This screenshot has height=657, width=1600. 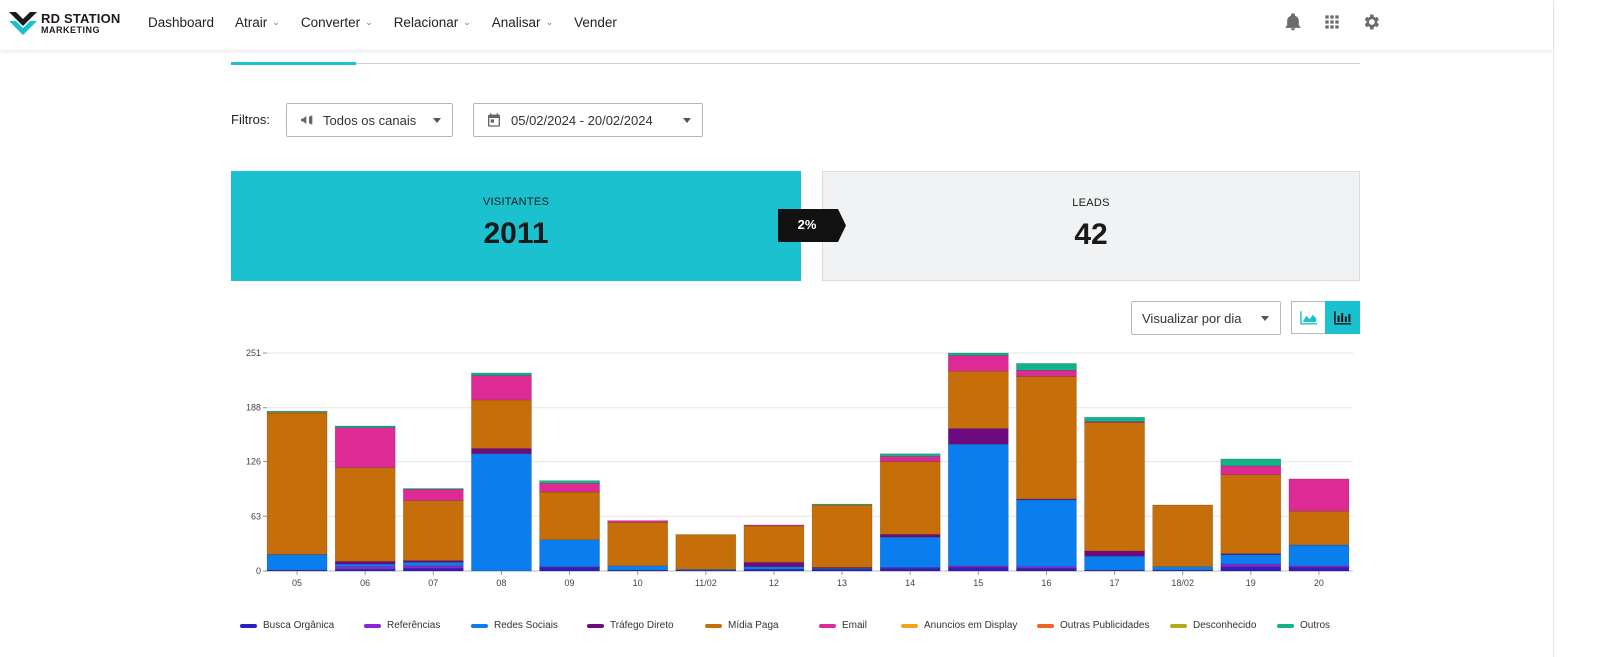 I want to click on view-by-value: Visualizar por dia, so click(x=1192, y=318).